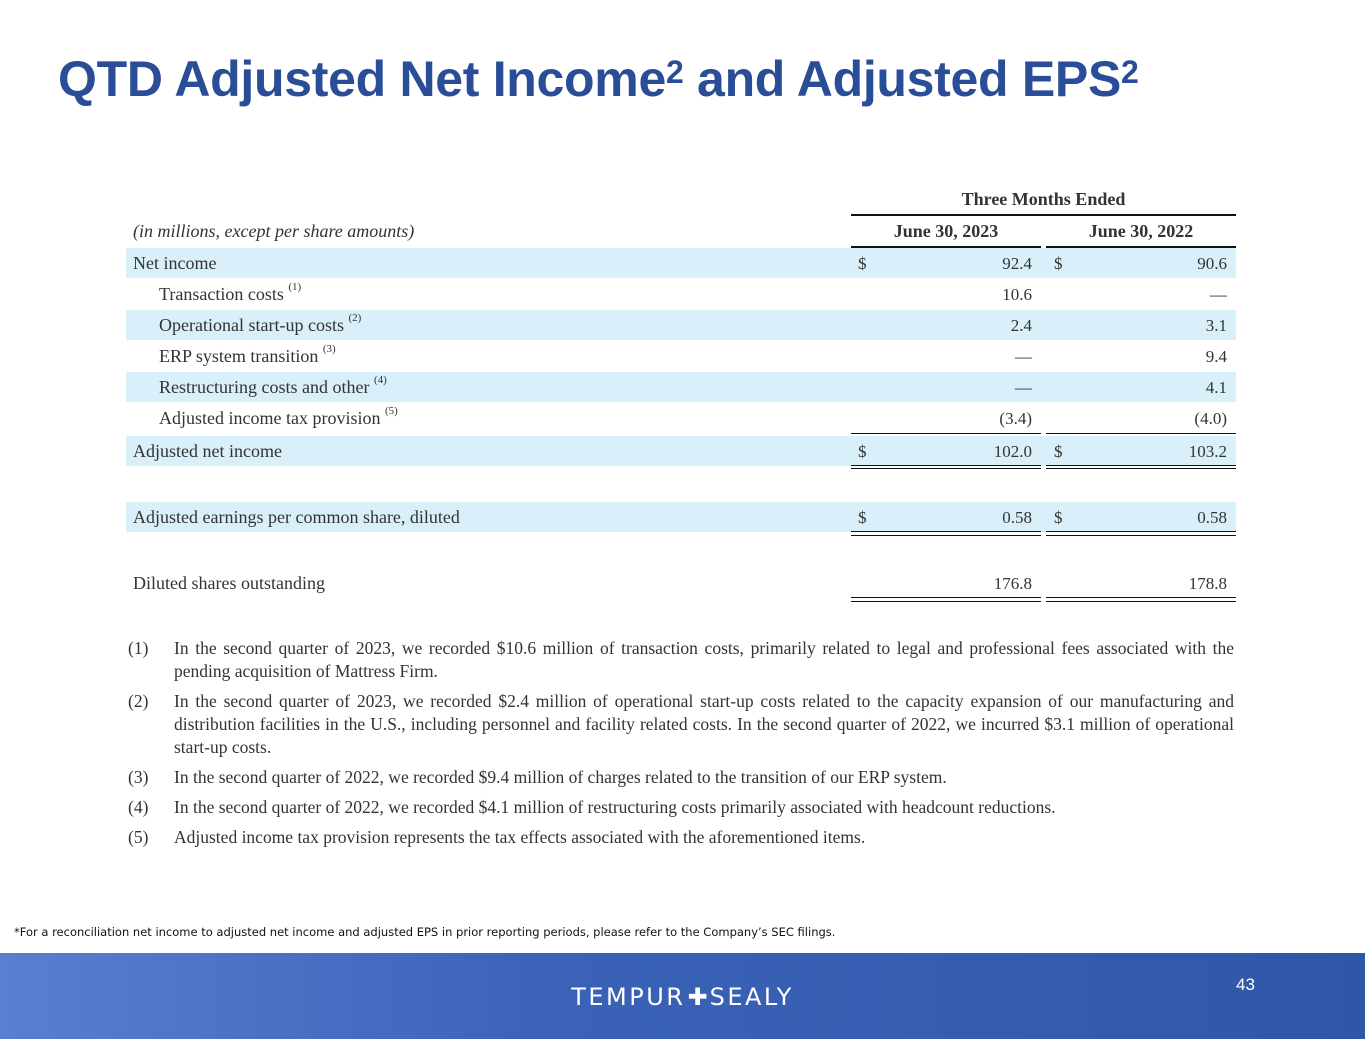 The height and width of the screenshot is (1055, 1365). What do you see at coordinates (1216, 356) in the screenshot?
I see `value-2022: 9.4` at bounding box center [1216, 356].